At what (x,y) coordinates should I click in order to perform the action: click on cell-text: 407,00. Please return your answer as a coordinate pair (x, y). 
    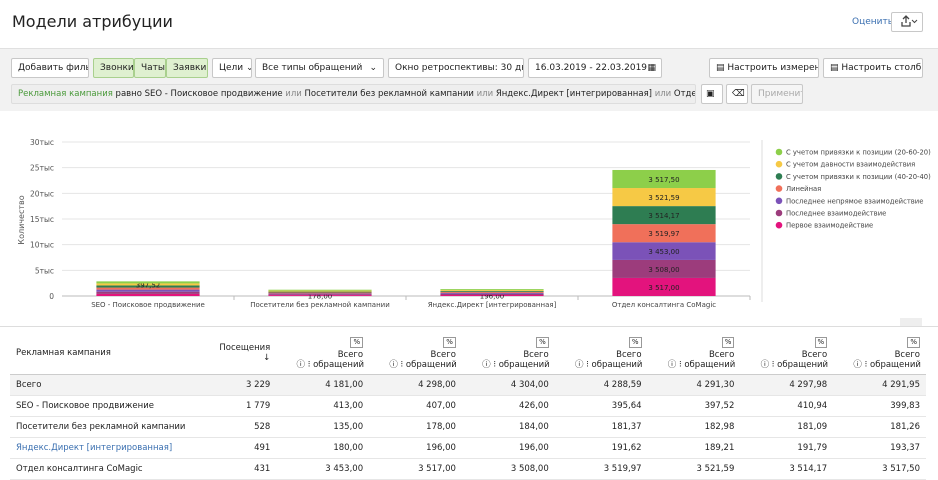
    Looking at the image, I should click on (441, 406).